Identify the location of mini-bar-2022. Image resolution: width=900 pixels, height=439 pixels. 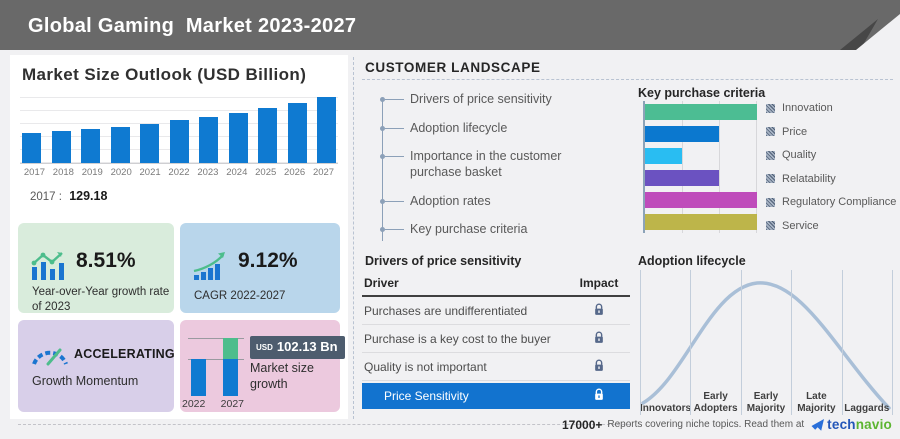
(198, 377).